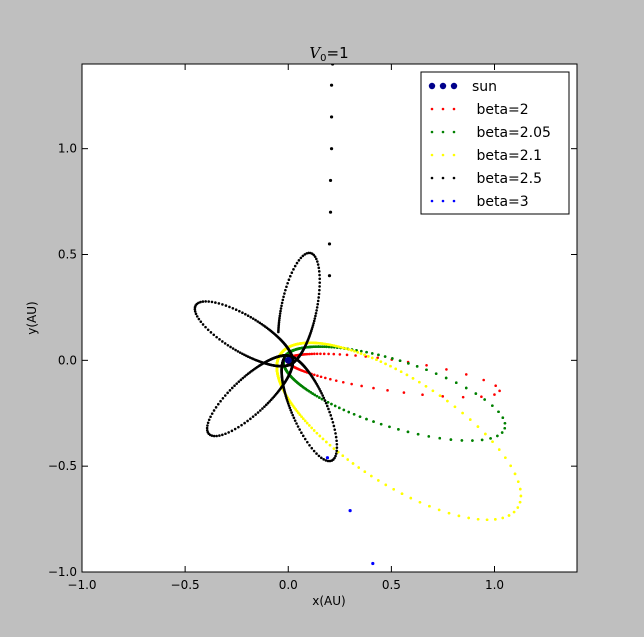 This screenshot has width=644, height=637. What do you see at coordinates (500, 110) in the screenshot?
I see `legend-label: beta=2` at bounding box center [500, 110].